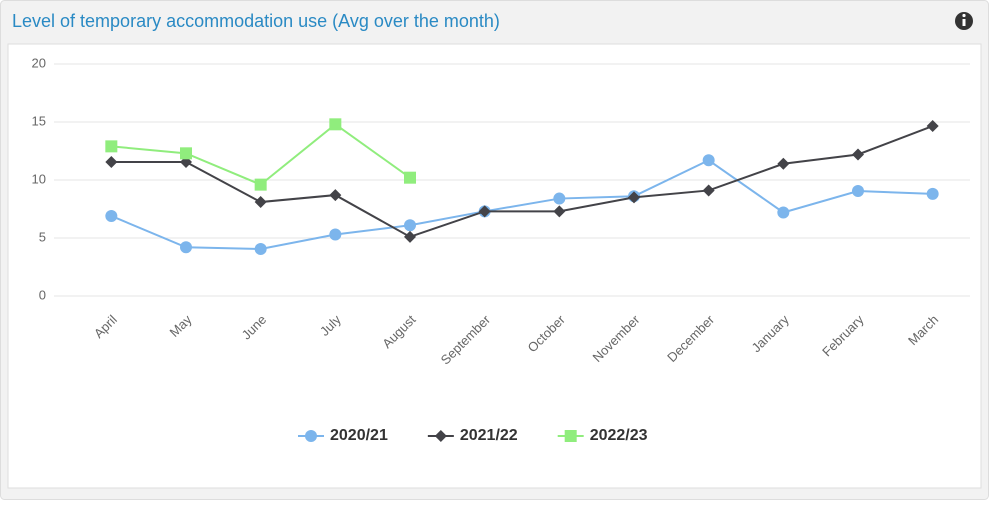 Image resolution: width=989 pixels, height=505 pixels. Describe the element at coordinates (489, 435) in the screenshot. I see `legend-label: 2021/22` at that location.